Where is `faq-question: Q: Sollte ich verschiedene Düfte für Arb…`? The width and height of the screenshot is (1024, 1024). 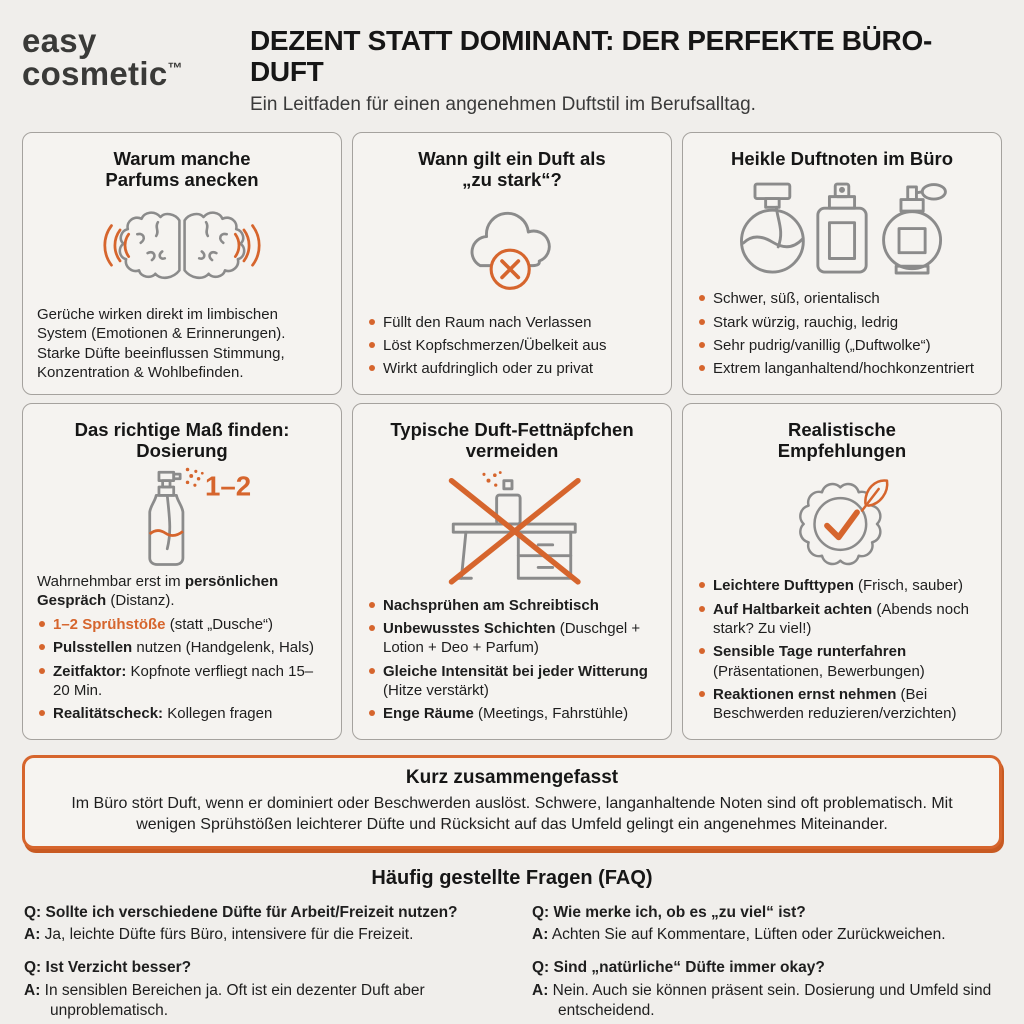
faq-question: Q: Sollte ich verschiedene Düfte für Arb… is located at coordinates (241, 913).